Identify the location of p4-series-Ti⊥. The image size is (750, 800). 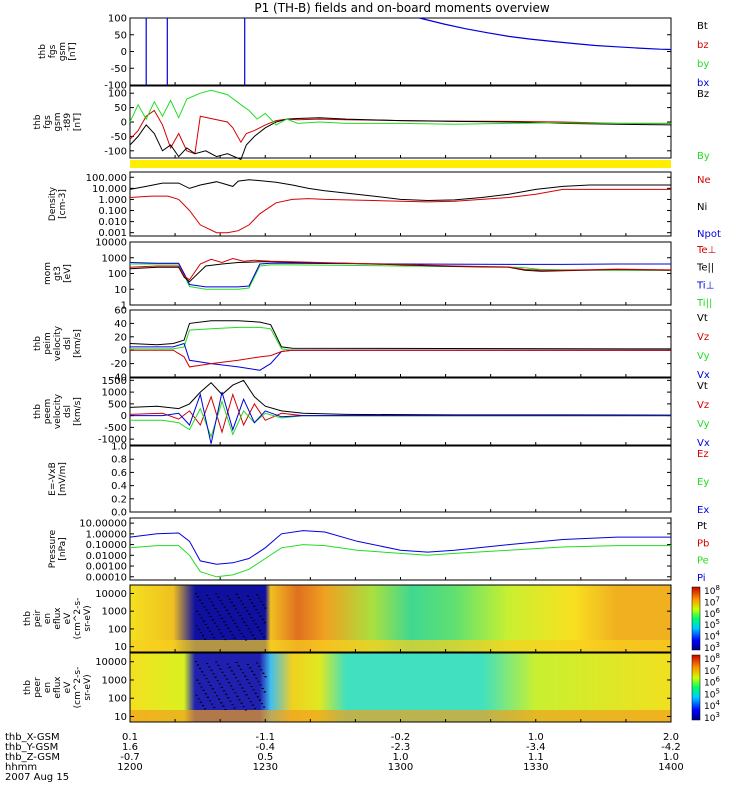
(400, 275).